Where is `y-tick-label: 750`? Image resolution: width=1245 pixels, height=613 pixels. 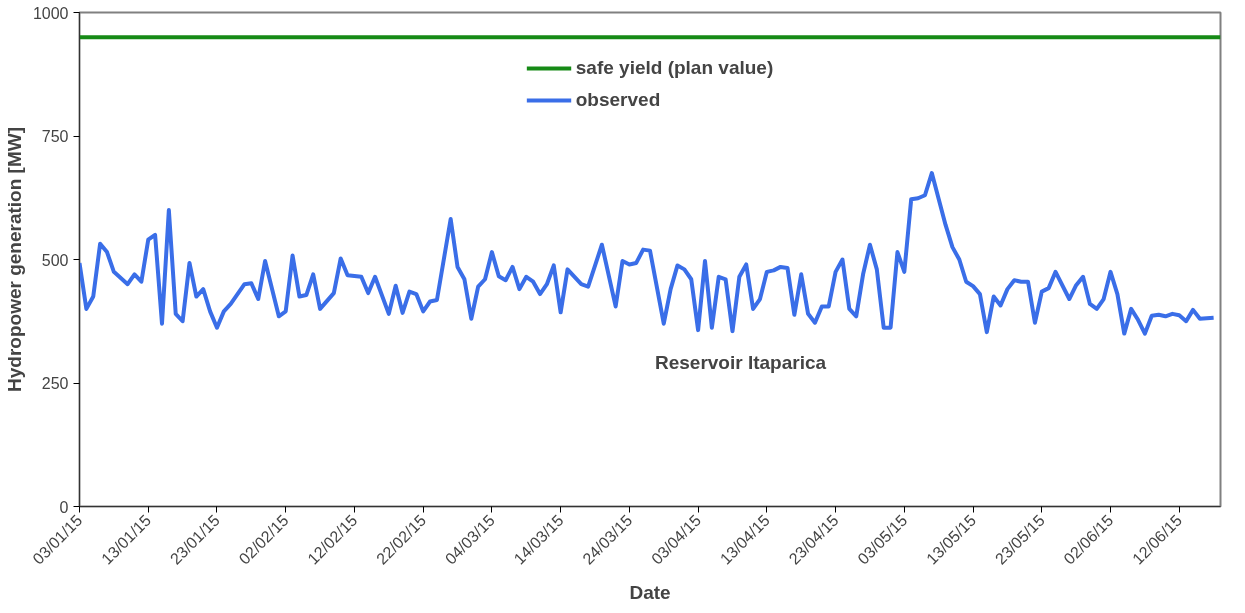 y-tick-label: 750 is located at coordinates (55, 136).